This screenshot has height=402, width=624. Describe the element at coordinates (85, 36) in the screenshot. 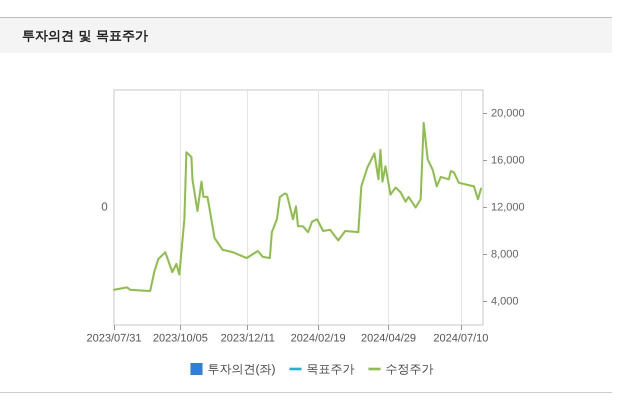

I see `chart-title: 투자의견 및 목표주가` at that location.